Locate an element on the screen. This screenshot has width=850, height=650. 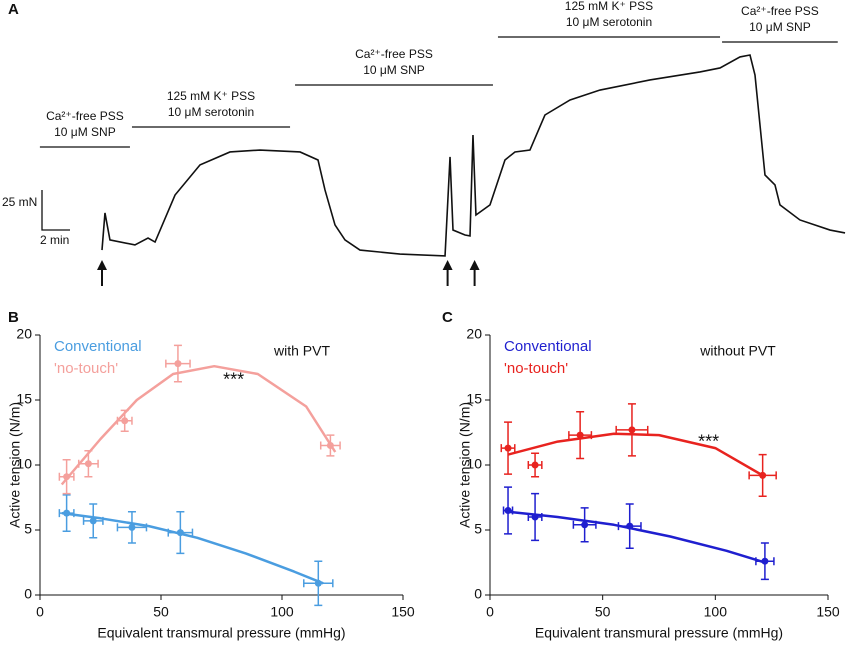
annotation: *** is located at coordinates (233, 379).